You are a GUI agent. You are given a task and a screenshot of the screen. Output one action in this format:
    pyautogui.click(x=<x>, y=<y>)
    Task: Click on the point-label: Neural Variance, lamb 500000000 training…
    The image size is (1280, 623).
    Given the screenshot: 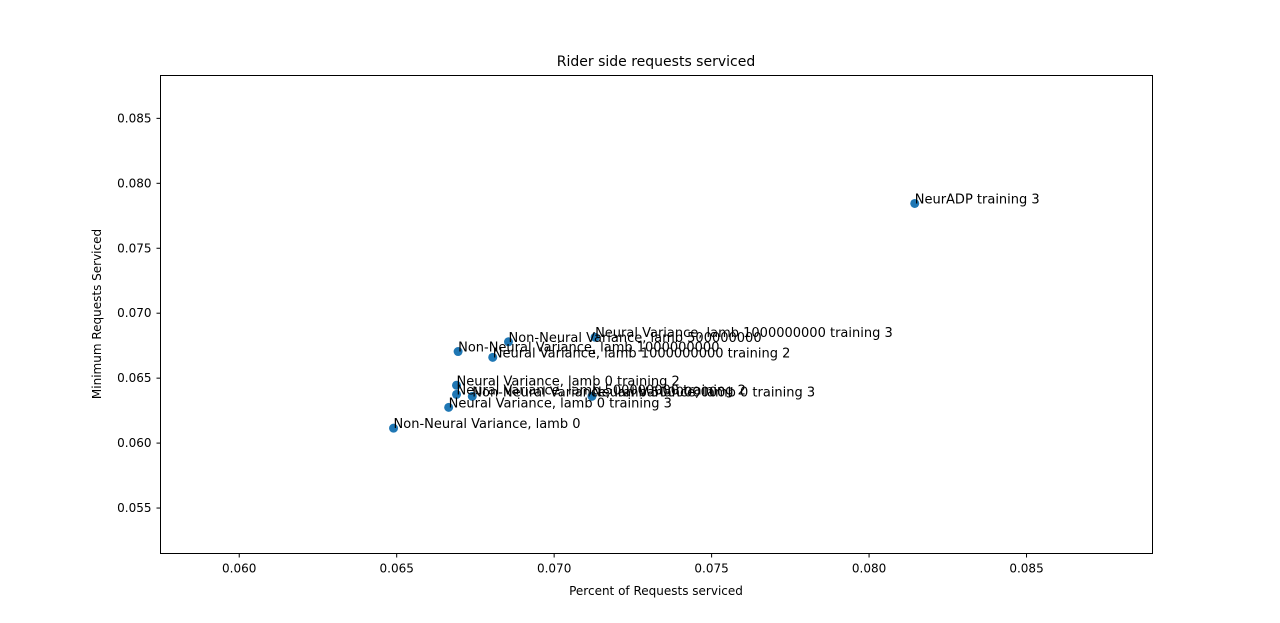 What is the action you would take?
    pyautogui.click(x=601, y=390)
    